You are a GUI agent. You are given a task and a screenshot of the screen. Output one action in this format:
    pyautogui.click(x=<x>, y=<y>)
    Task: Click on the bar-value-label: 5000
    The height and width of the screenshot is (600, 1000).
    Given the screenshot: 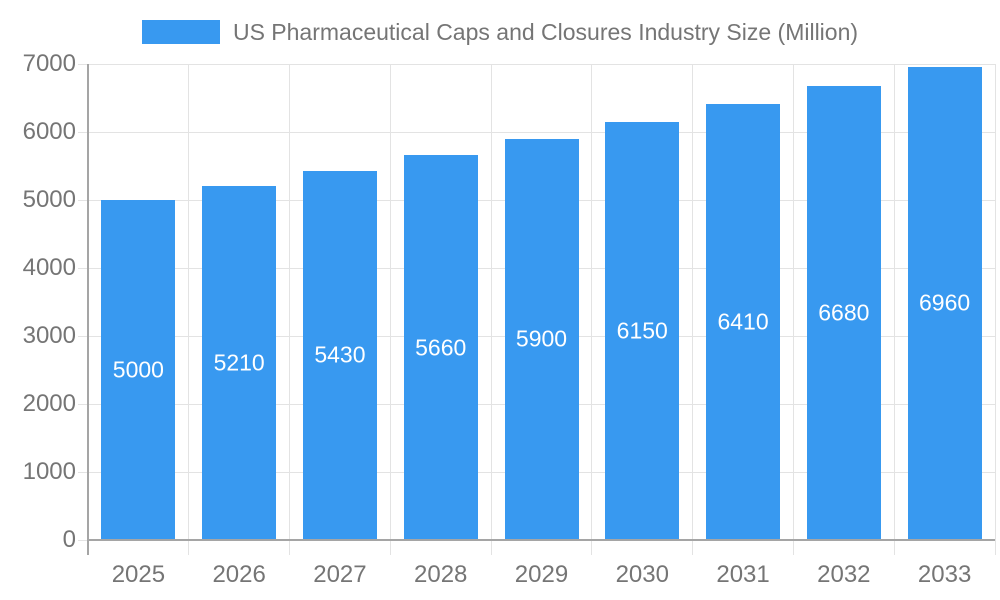 What is the action you would take?
    pyautogui.click(x=138, y=369)
    